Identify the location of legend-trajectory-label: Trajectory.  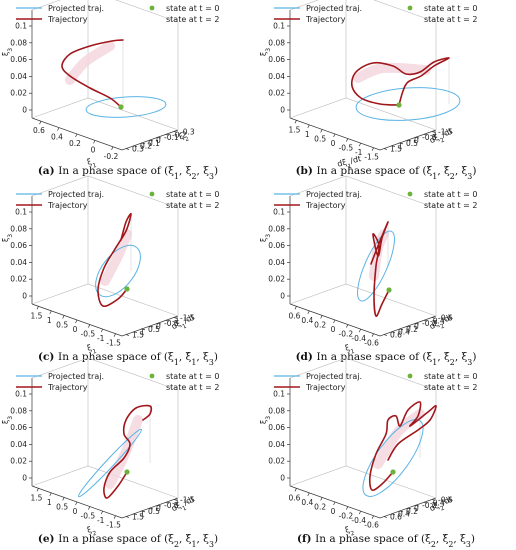
(325, 19).